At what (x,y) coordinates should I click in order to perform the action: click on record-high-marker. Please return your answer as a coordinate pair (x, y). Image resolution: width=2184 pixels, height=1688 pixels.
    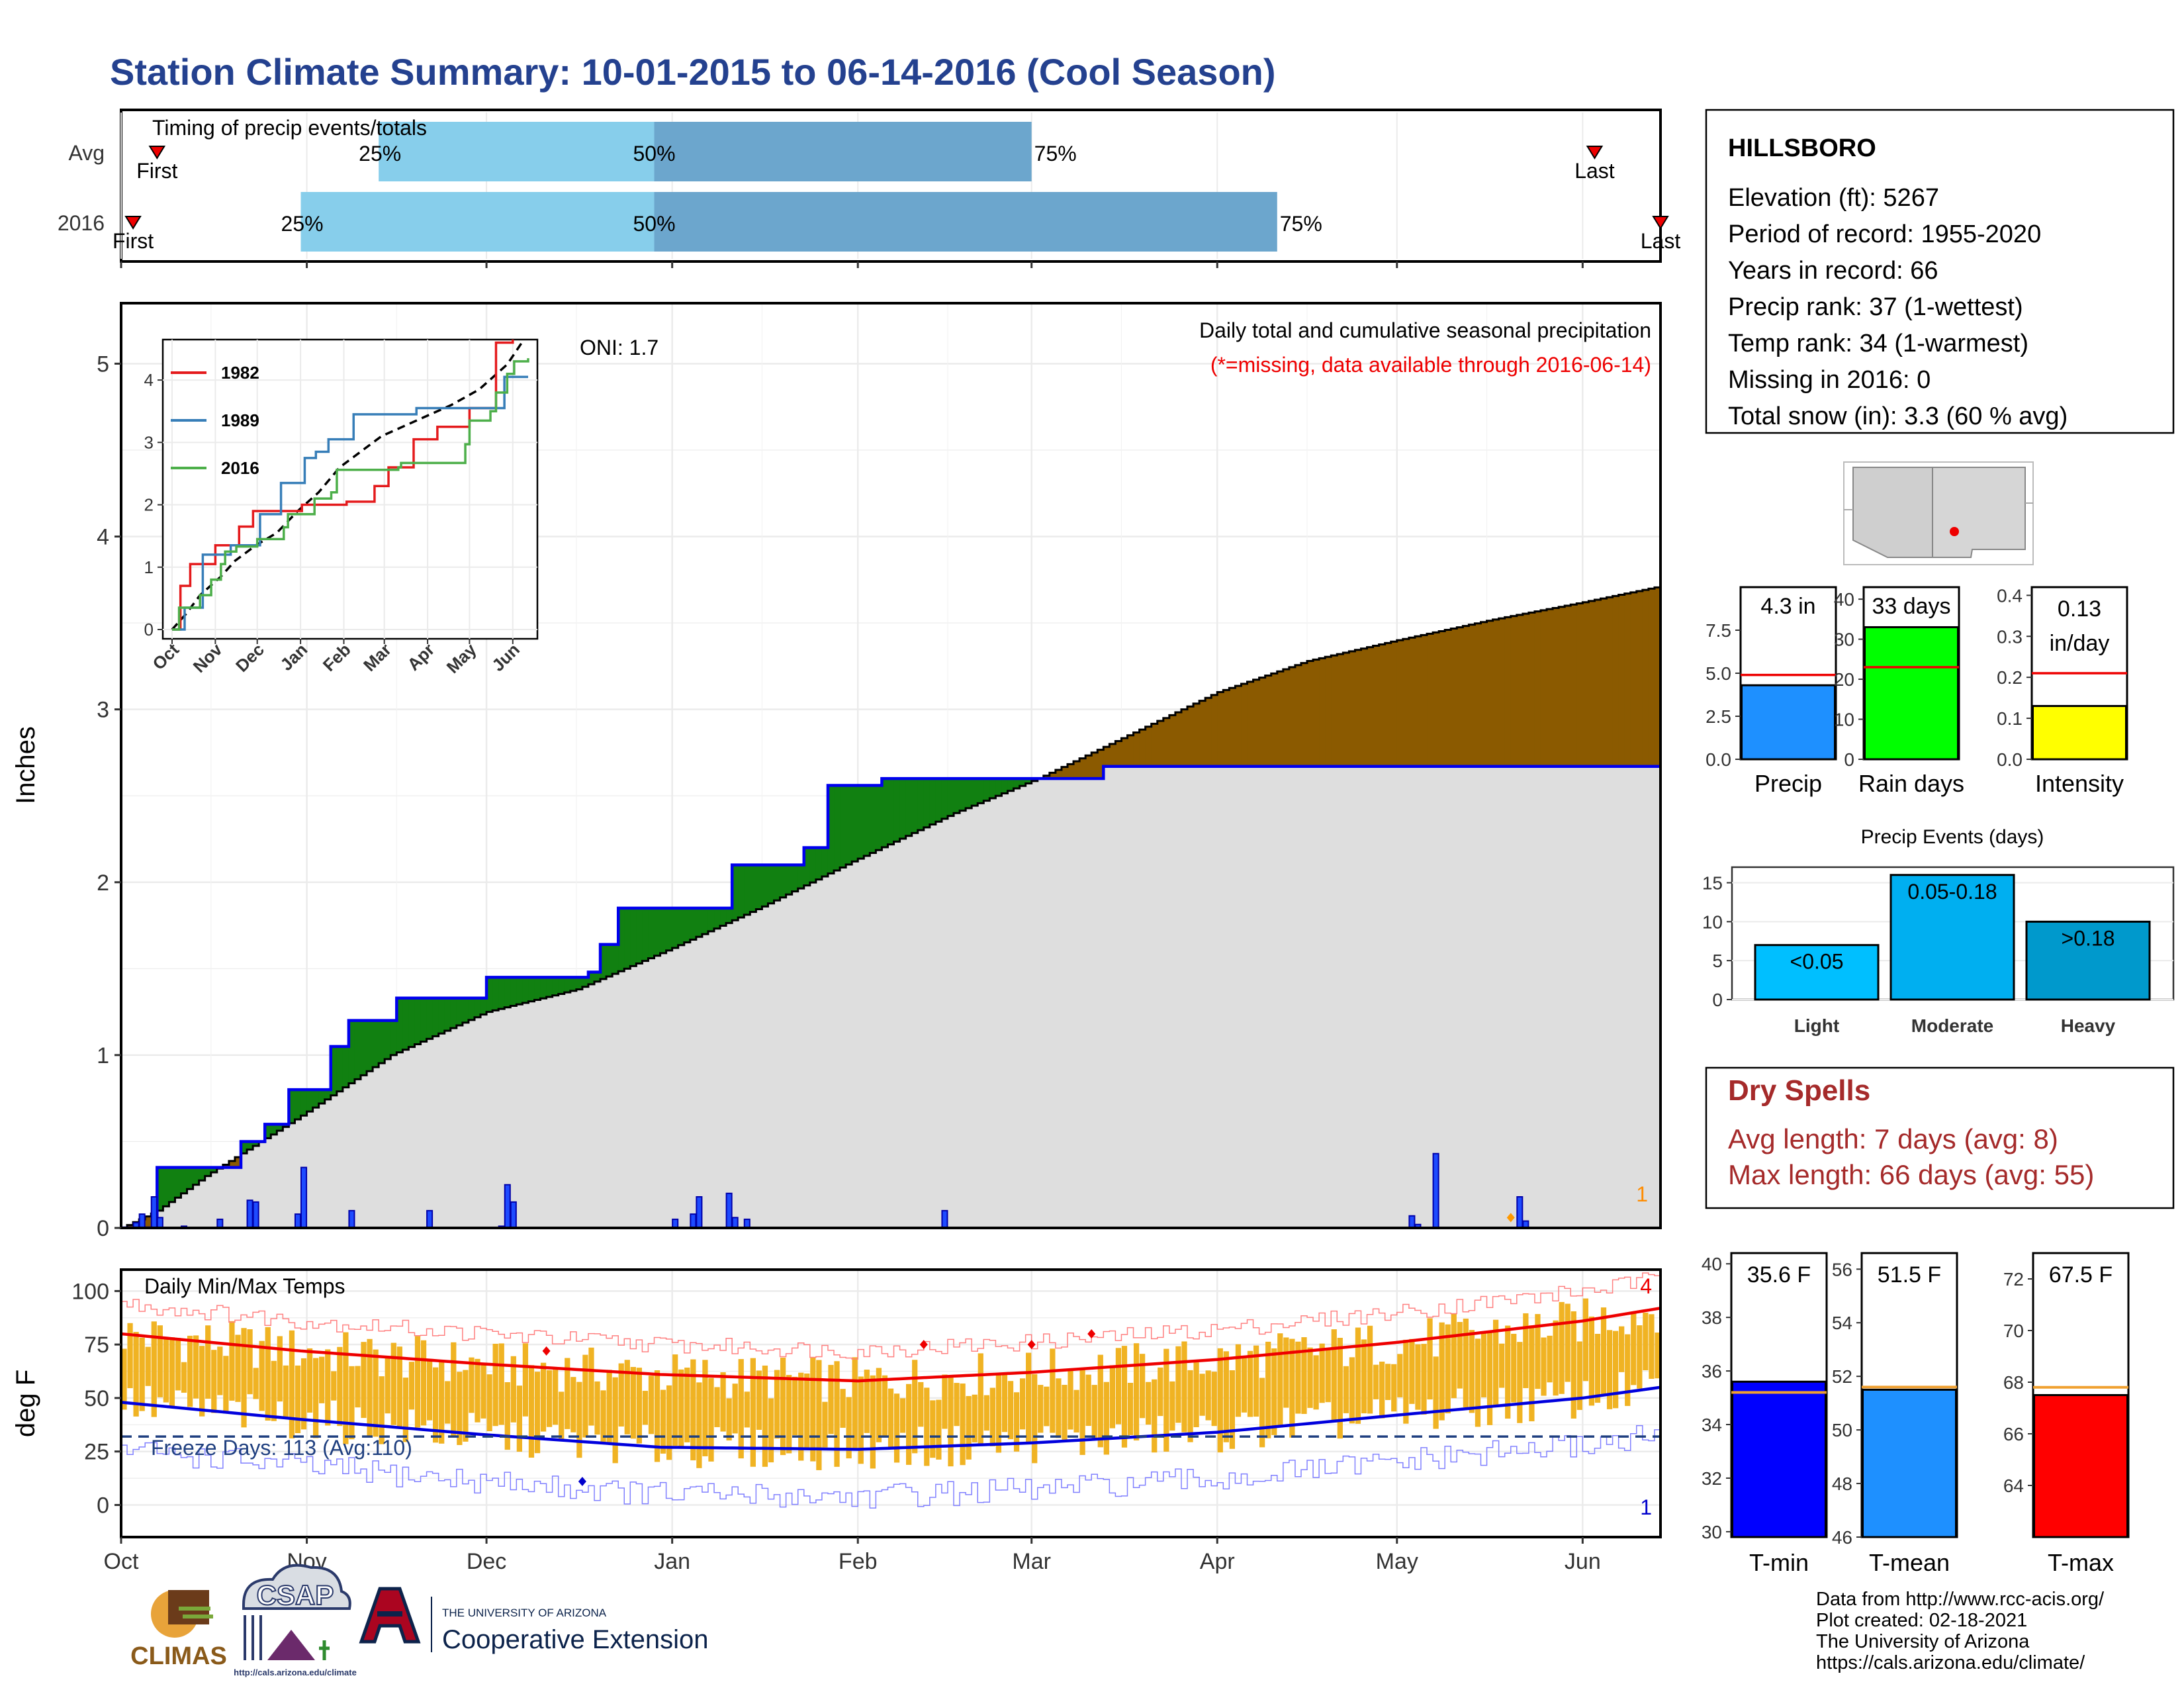
    Looking at the image, I should click on (1091, 1333).